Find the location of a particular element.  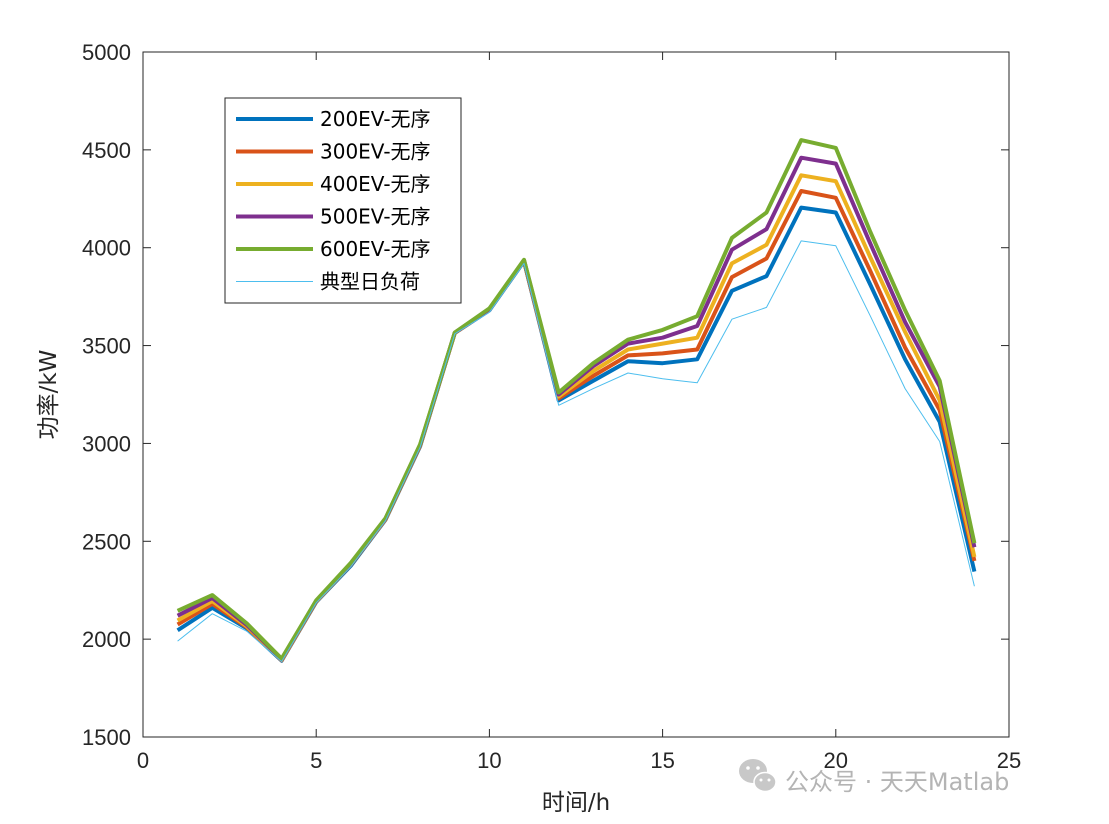

legend-box is located at coordinates (343, 200).